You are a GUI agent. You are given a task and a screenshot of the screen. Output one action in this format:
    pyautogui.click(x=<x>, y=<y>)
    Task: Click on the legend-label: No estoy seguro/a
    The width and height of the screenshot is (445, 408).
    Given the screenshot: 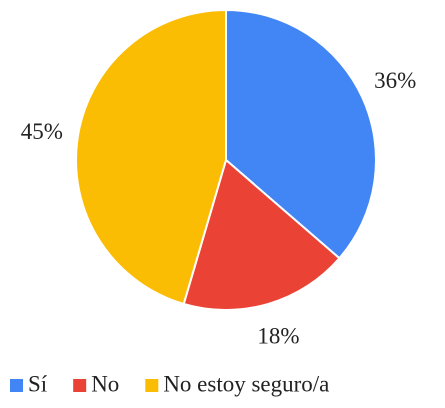 What is the action you would take?
    pyautogui.click(x=246, y=383)
    